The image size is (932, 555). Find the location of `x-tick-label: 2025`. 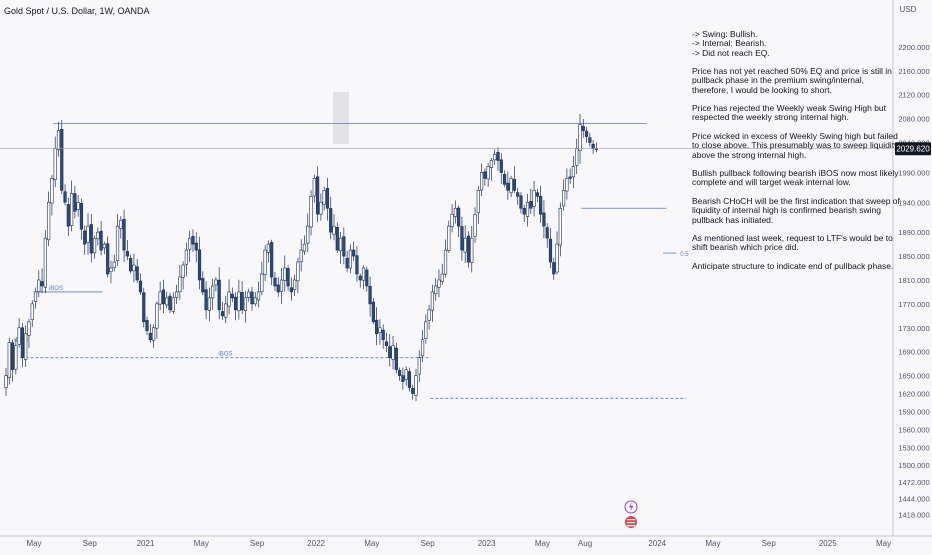

x-tick-label: 2025 is located at coordinates (828, 543).